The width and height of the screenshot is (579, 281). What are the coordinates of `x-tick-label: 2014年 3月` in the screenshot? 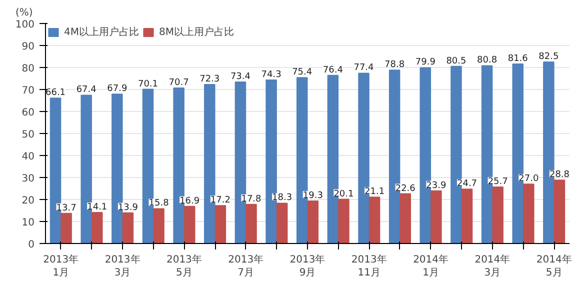 It's located at (492, 266).